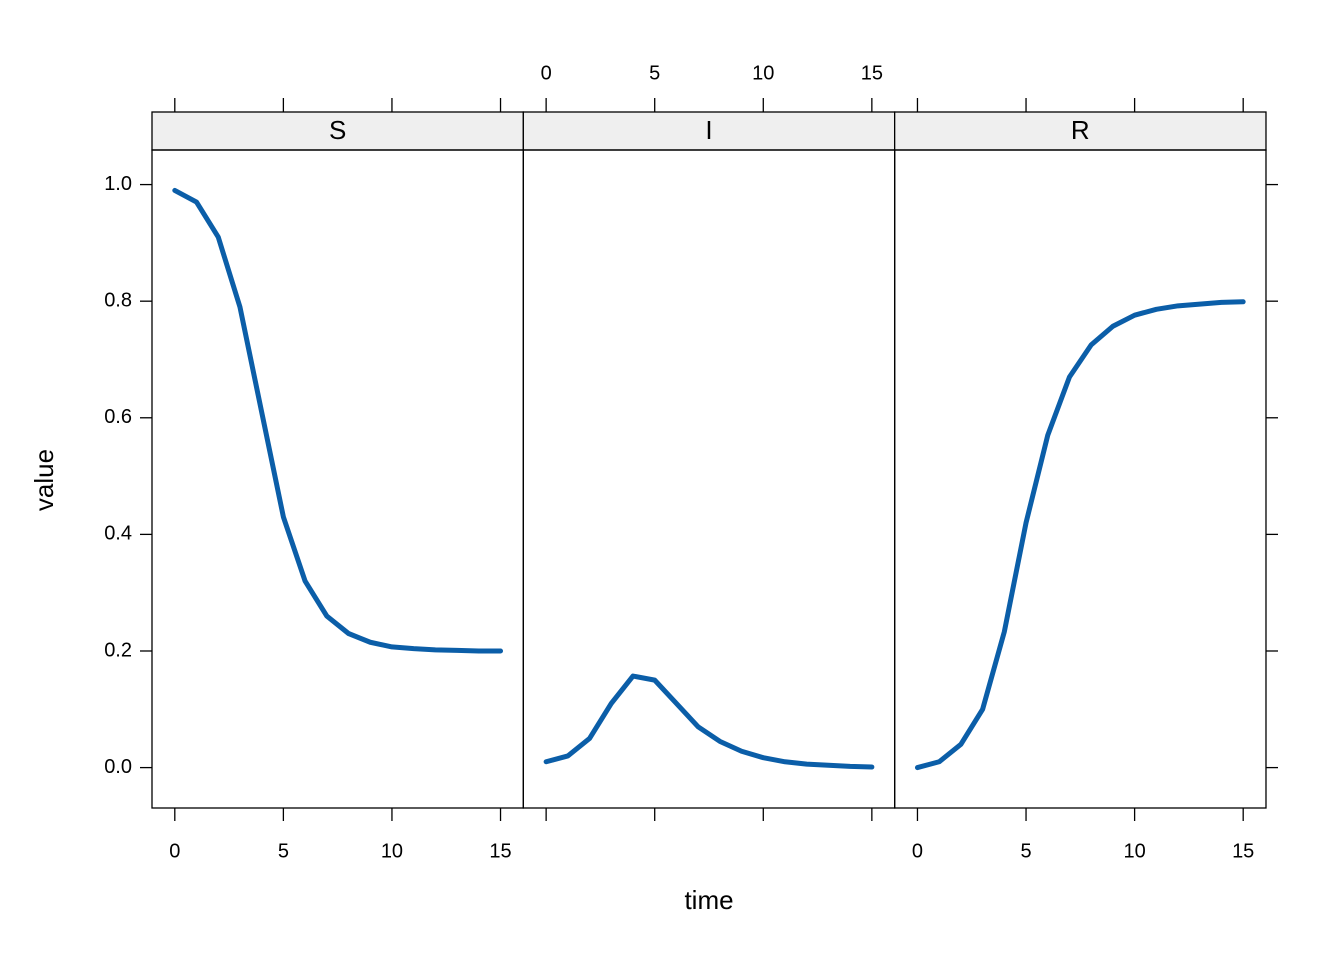  Describe the element at coordinates (708, 900) in the screenshot. I see `x-axis-title: time` at that location.